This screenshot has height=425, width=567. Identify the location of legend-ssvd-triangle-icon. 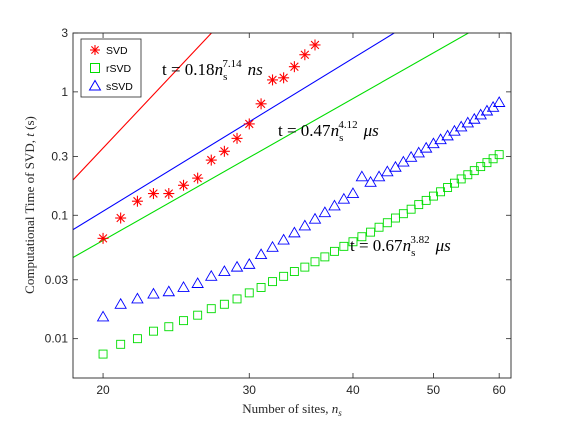
(95, 85).